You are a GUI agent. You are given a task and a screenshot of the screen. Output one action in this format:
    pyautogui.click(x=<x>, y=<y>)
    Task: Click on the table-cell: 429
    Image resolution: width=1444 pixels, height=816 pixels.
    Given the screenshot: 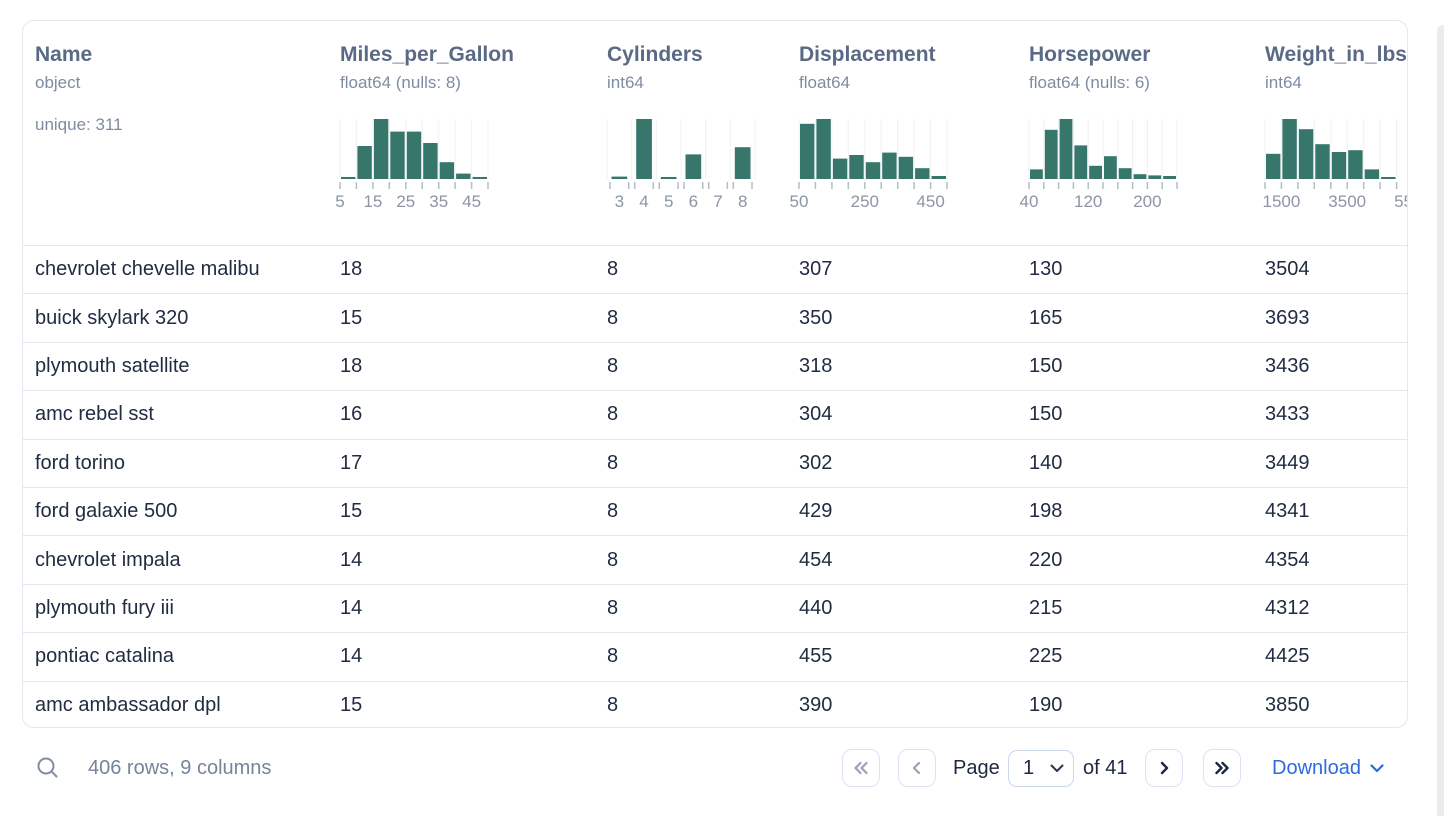 What is the action you would take?
    pyautogui.click(x=816, y=511)
    